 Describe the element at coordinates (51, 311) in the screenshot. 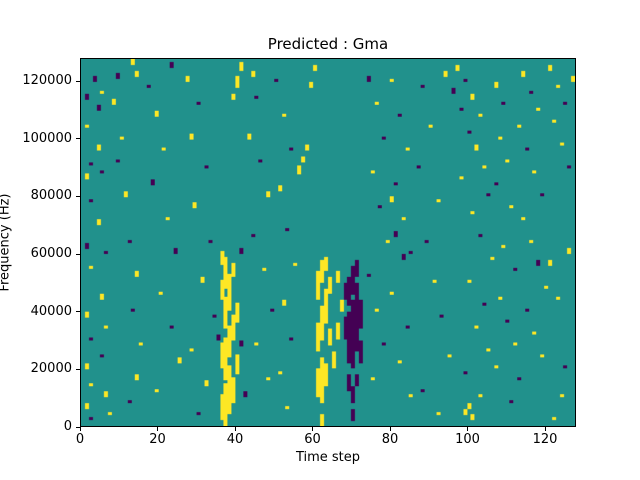

I see `y-tick-label: 40000` at that location.